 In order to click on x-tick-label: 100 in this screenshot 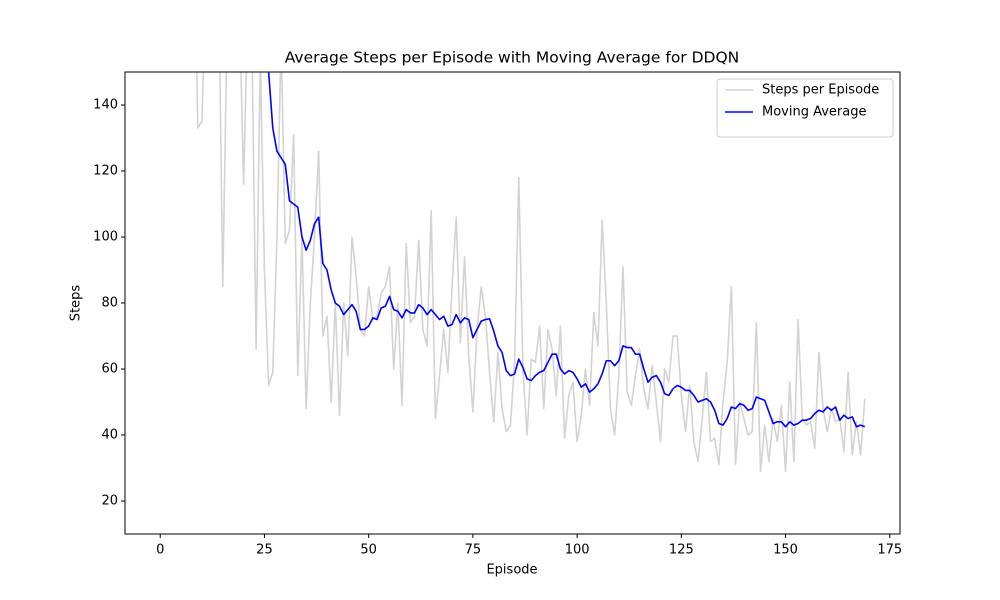, I will do `click(577, 550)`.